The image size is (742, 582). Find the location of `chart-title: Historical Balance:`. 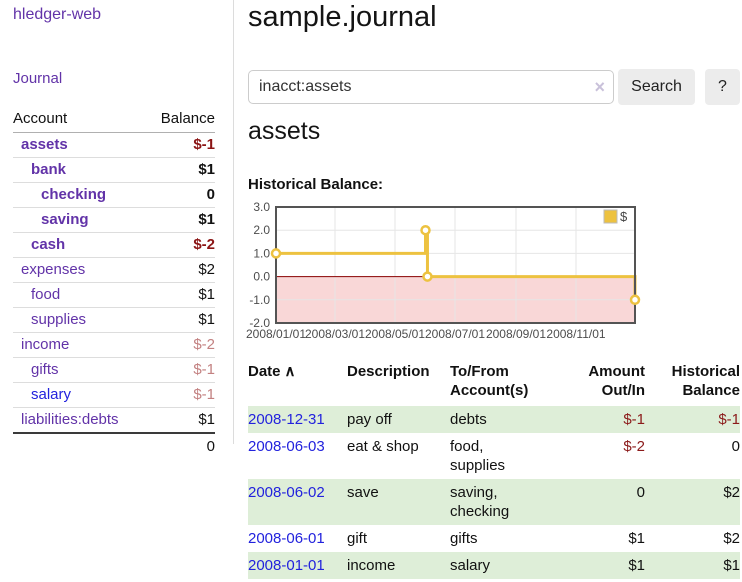

chart-title: Historical Balance: is located at coordinates (316, 184).